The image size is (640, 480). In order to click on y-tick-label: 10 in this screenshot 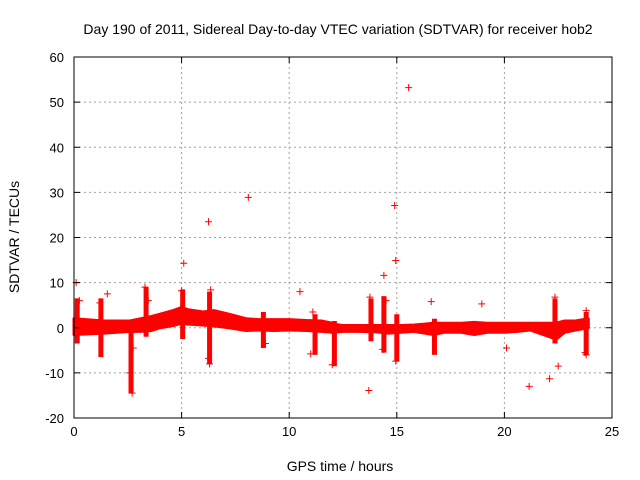, I will do `click(57, 283)`.